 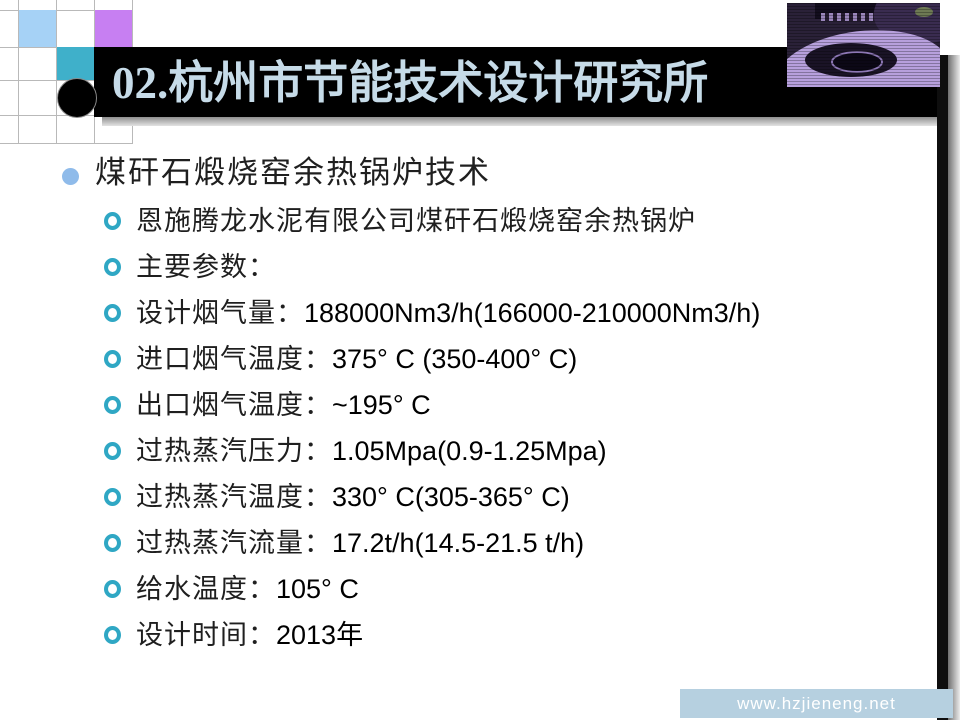 What do you see at coordinates (410, 83) in the screenshot?
I see `page-title: 02.杭州市节能技术设计研究所` at bounding box center [410, 83].